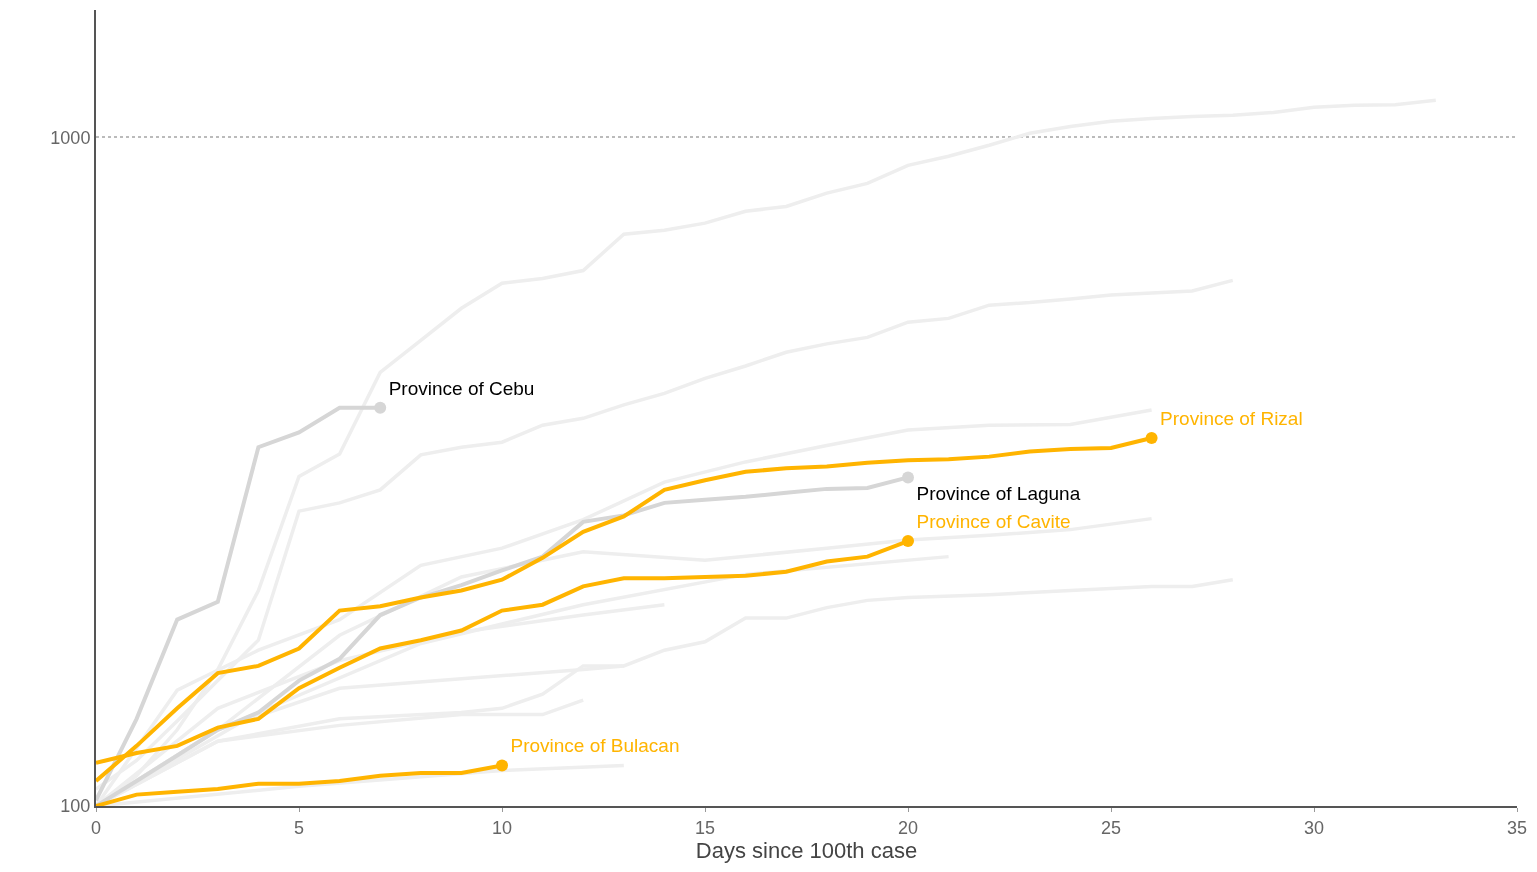 The height and width of the screenshot is (872, 1537). I want to click on series-label: Province of Cavite, so click(993, 521).